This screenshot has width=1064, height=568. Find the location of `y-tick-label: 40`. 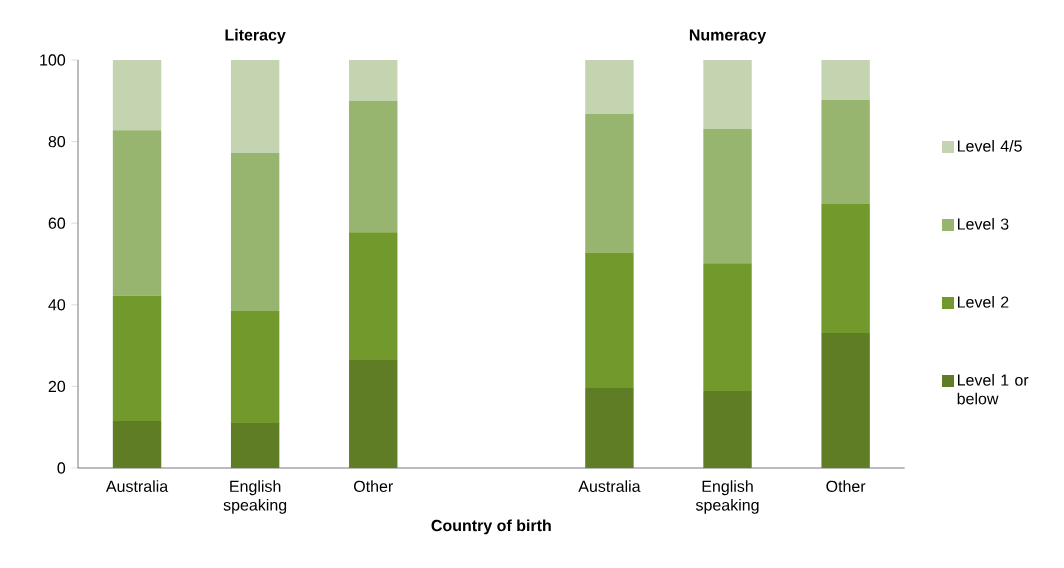

y-tick-label: 40 is located at coordinates (57, 305).